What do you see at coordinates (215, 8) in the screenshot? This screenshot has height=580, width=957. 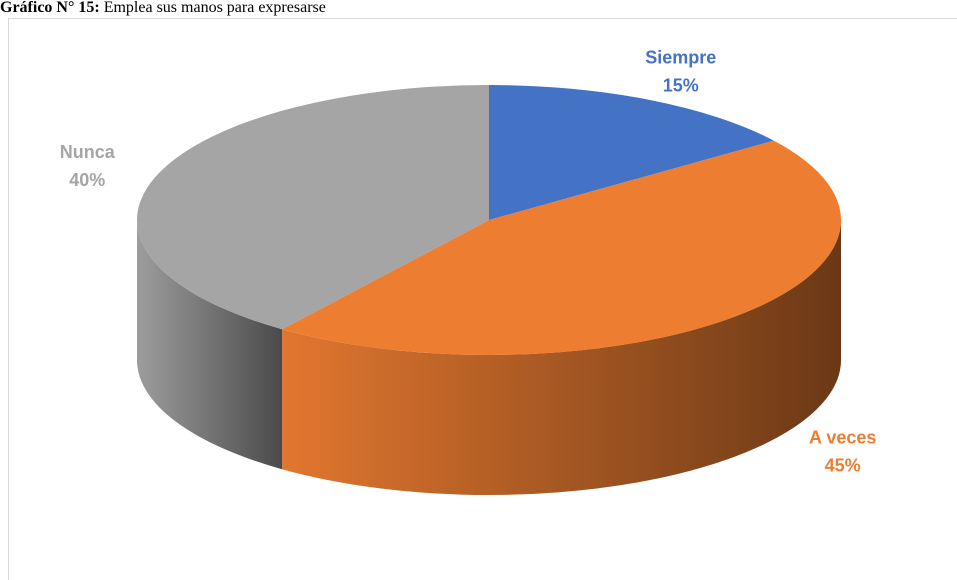 I see `caption-text: Emplea sus manos para expresarse` at bounding box center [215, 8].